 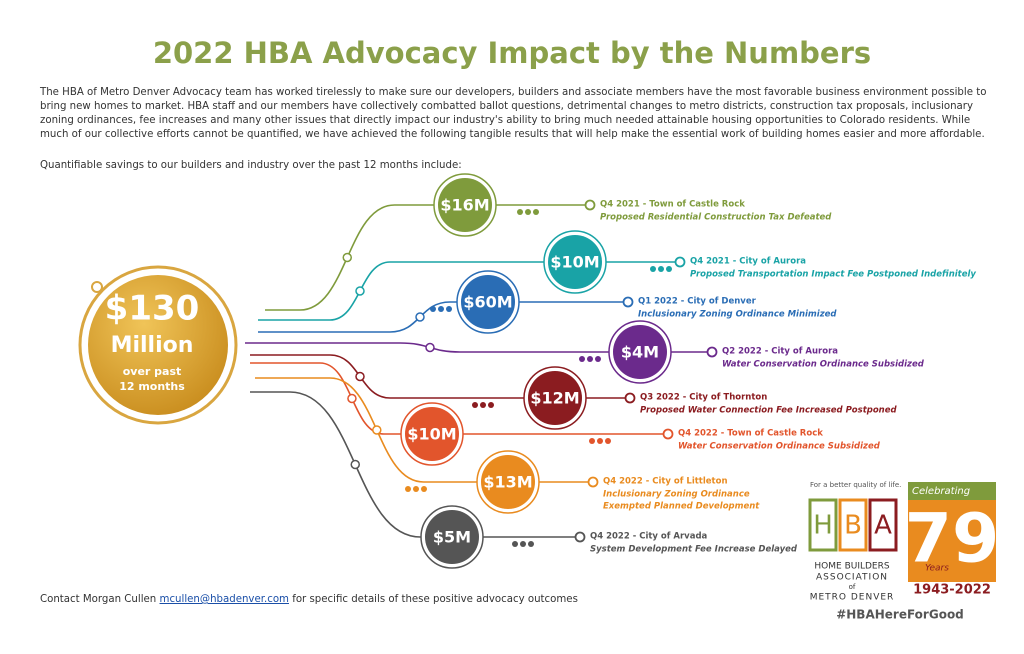 I want to click on title: 2022 HBA Advocacy Impact by the Numbers, so click(x=512, y=53).